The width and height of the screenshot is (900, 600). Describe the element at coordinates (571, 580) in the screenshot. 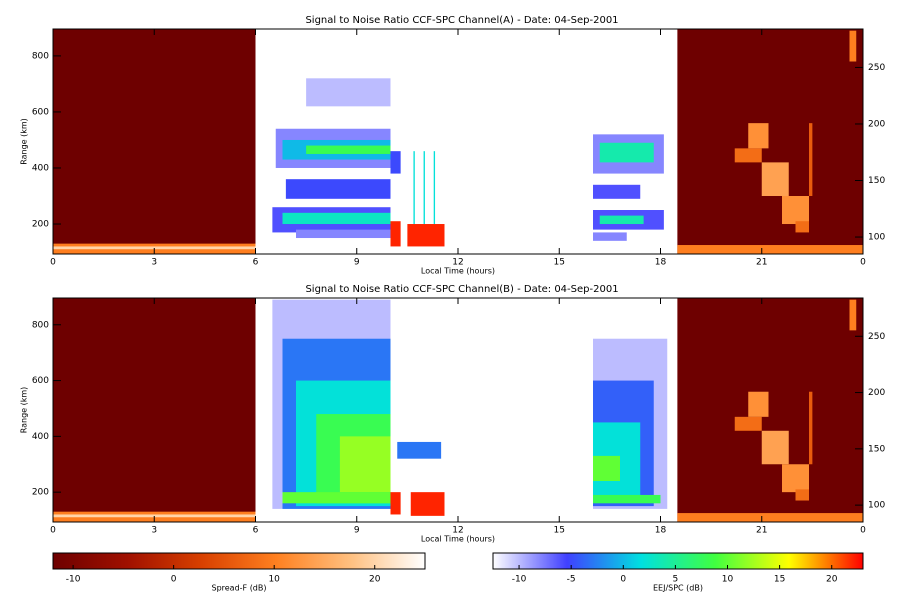

I see `colorbar-tick-label: -5` at that location.